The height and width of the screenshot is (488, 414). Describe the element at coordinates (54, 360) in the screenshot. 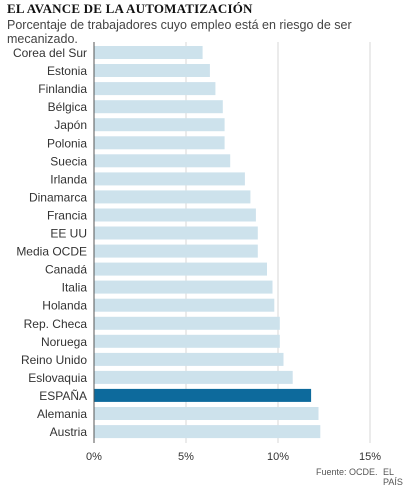

I see `category-label: Reino Unido` at that location.